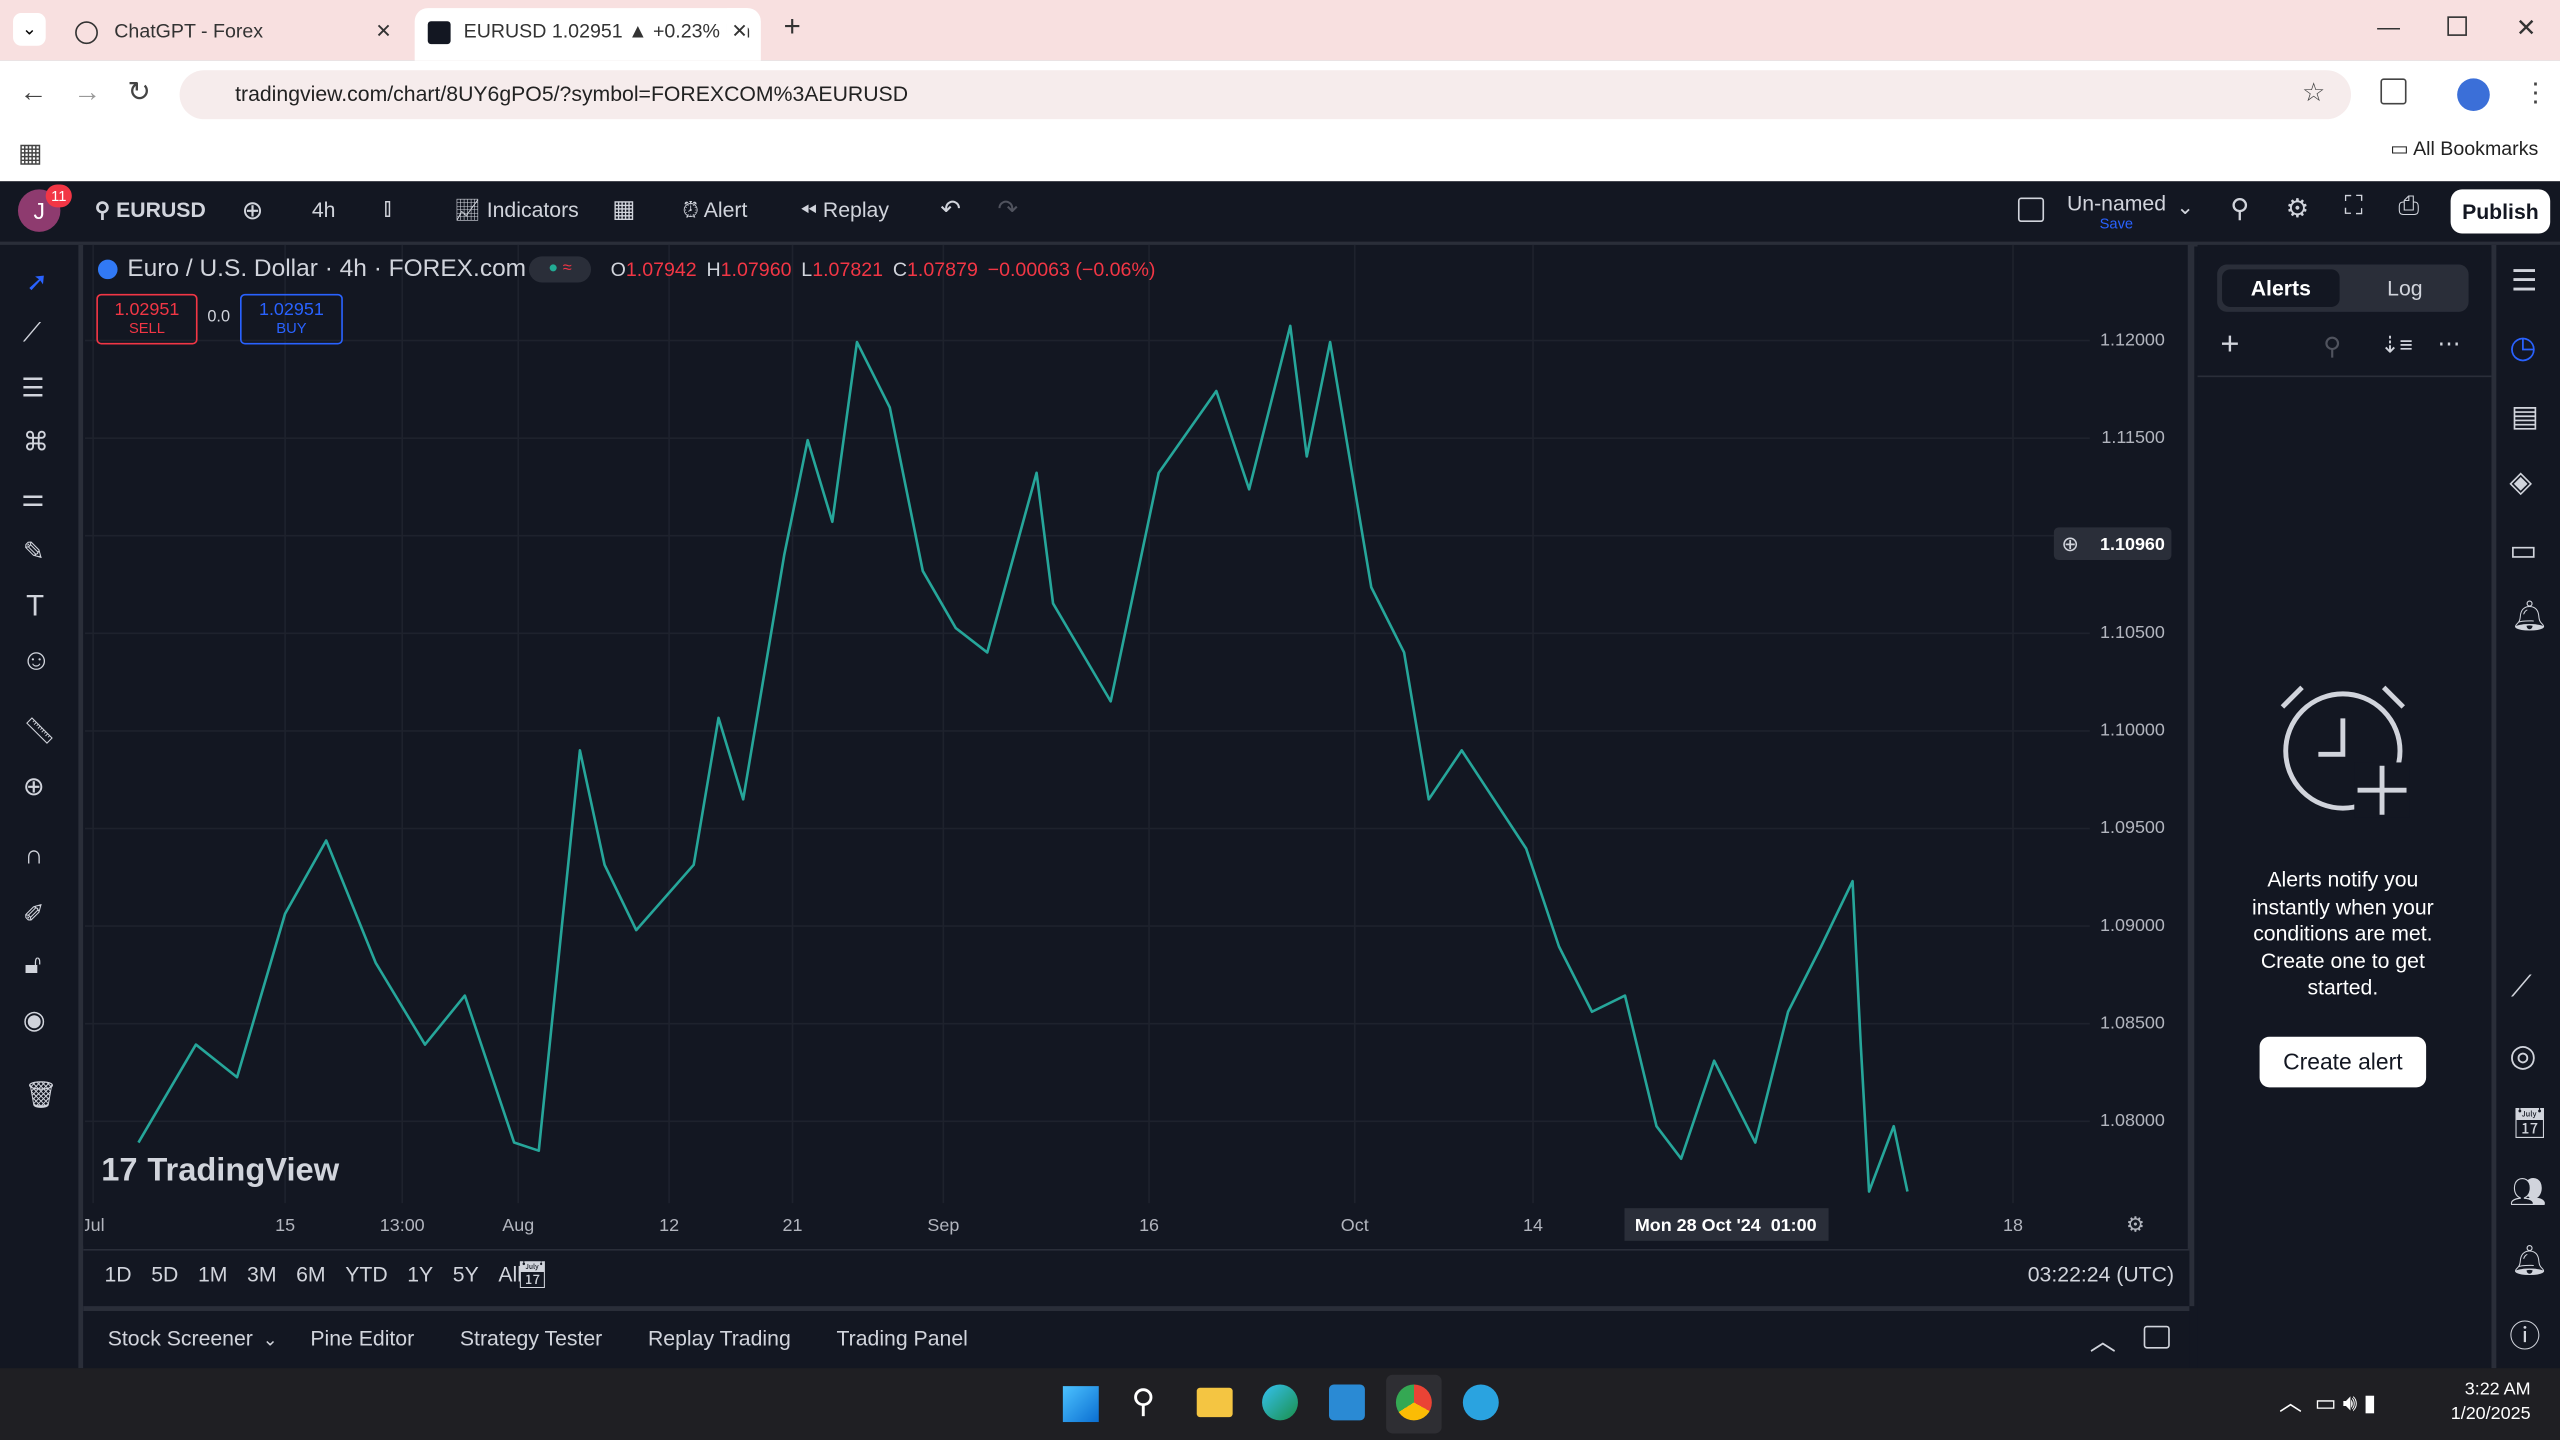  Describe the element at coordinates (2031, 210) in the screenshot. I see `layout-icon` at that location.